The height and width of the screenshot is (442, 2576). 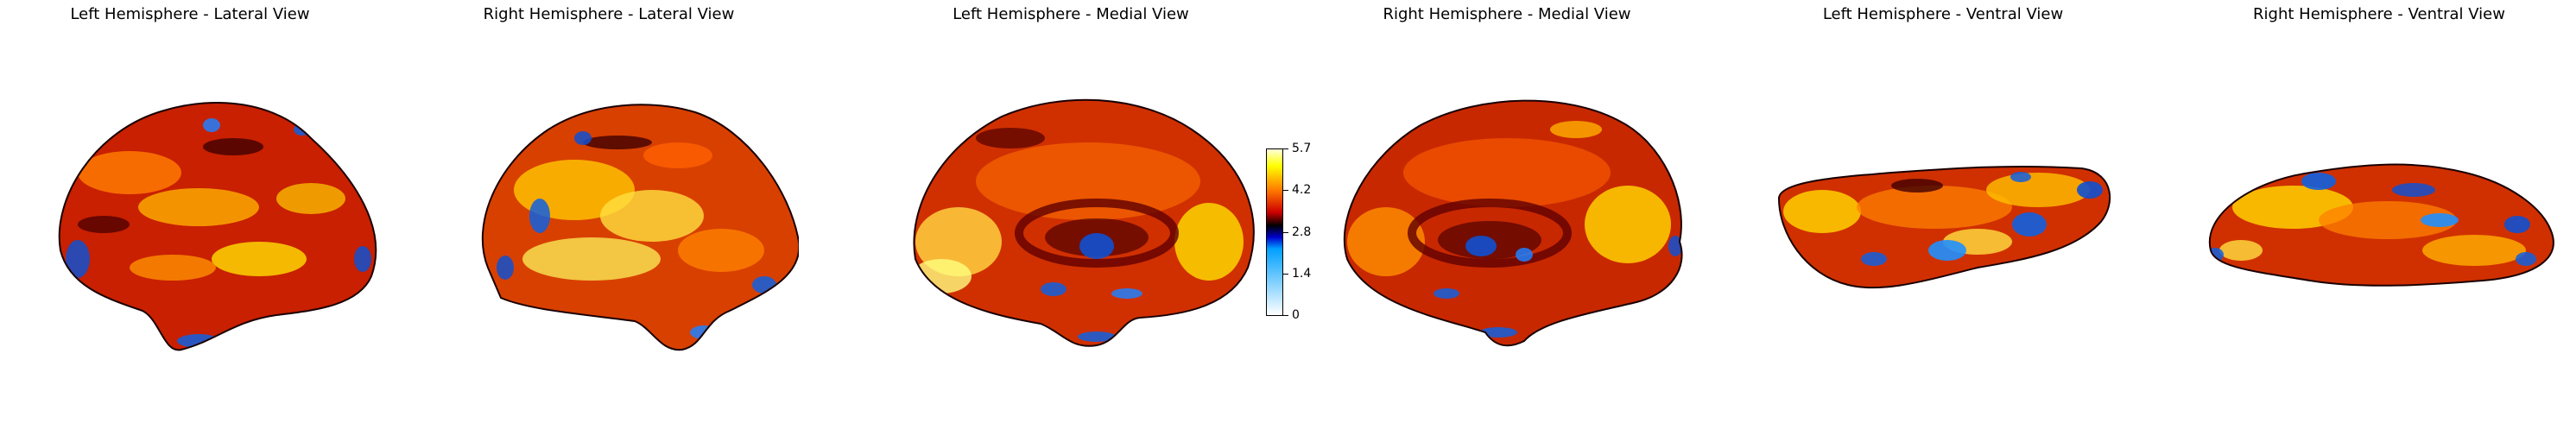 I want to click on brain-surface-right-medial, so click(x=1513, y=223).